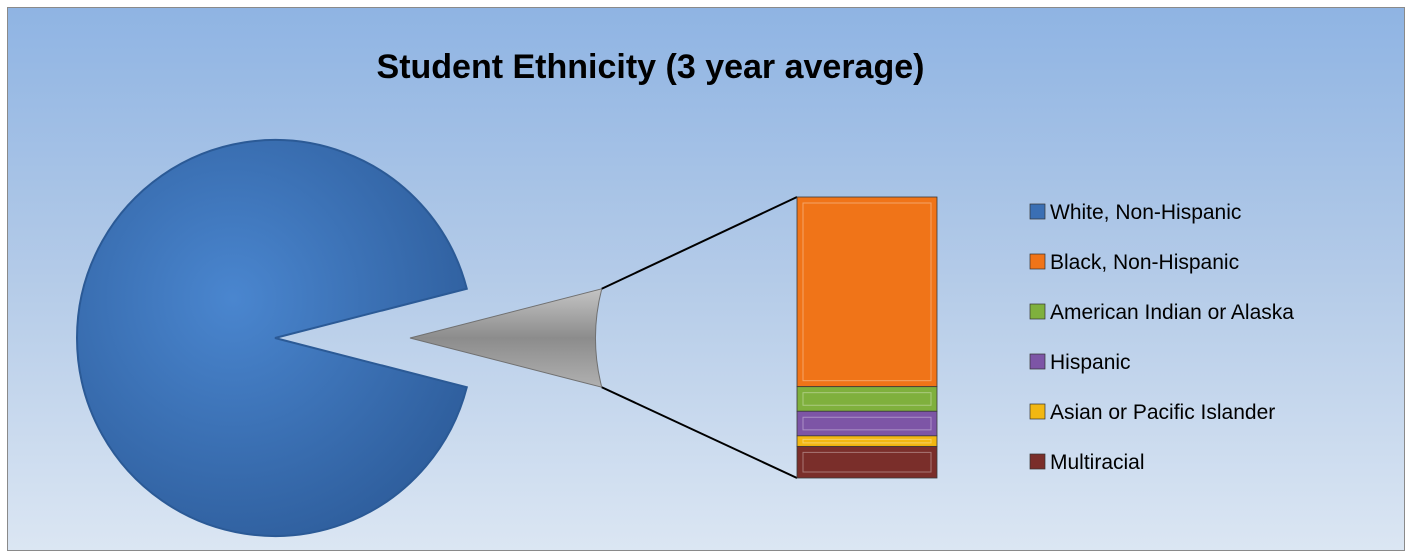 The height and width of the screenshot is (558, 1413). I want to click on stacked-bar-group, so click(867, 337).